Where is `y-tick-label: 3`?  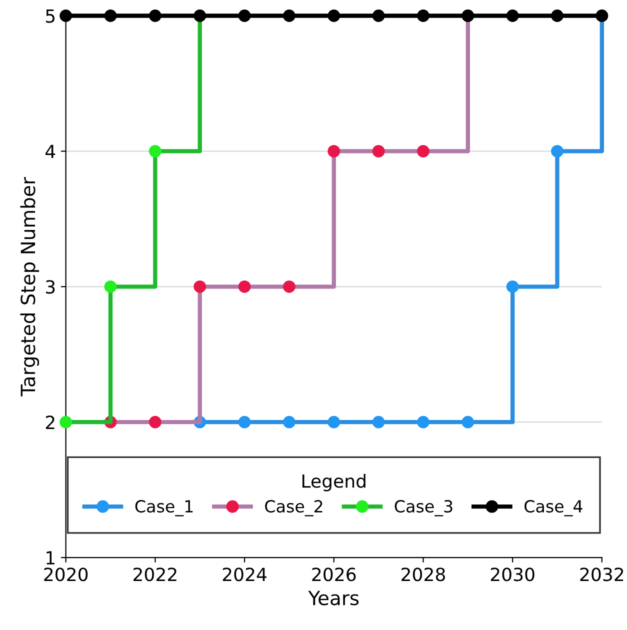
y-tick-label: 3 is located at coordinates (50, 287).